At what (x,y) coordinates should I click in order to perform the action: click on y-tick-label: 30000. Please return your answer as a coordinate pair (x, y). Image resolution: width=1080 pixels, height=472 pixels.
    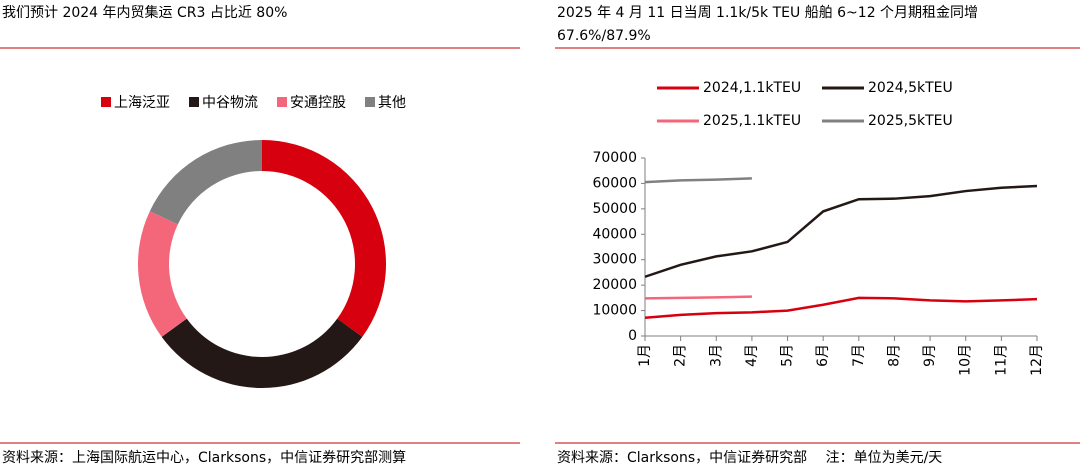
    Looking at the image, I should click on (614, 260).